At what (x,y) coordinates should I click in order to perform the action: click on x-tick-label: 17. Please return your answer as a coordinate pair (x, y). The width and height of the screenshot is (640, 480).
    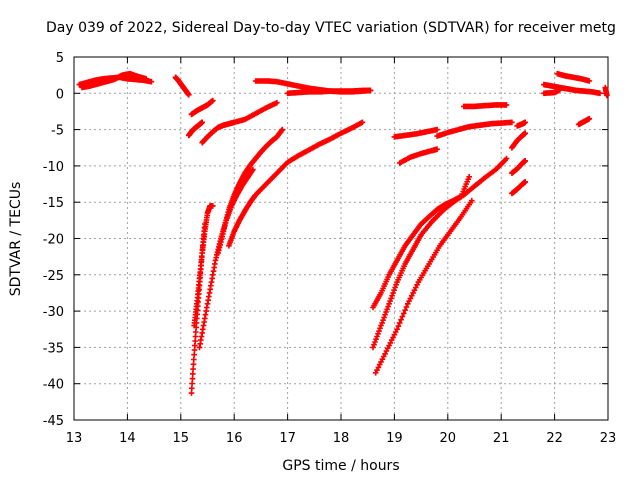
    Looking at the image, I should click on (287, 438).